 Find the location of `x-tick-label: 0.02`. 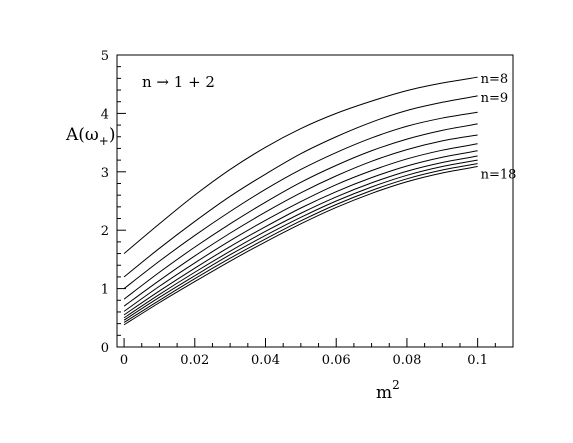

x-tick-label: 0.02 is located at coordinates (194, 360).